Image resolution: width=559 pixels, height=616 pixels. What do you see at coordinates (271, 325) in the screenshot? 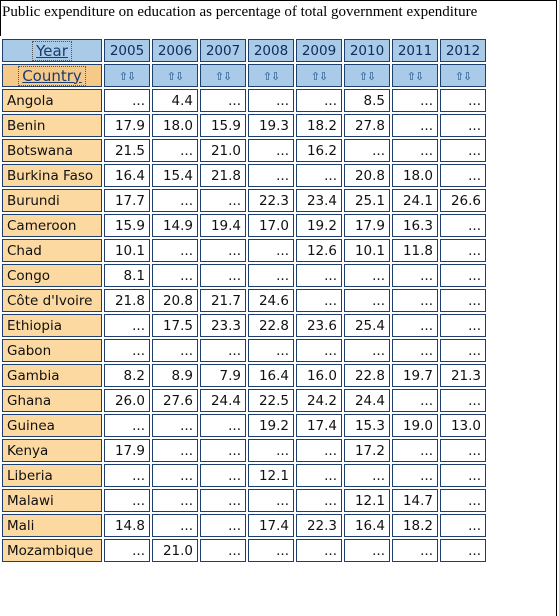
I see `value-cell: 22.8` at bounding box center [271, 325].